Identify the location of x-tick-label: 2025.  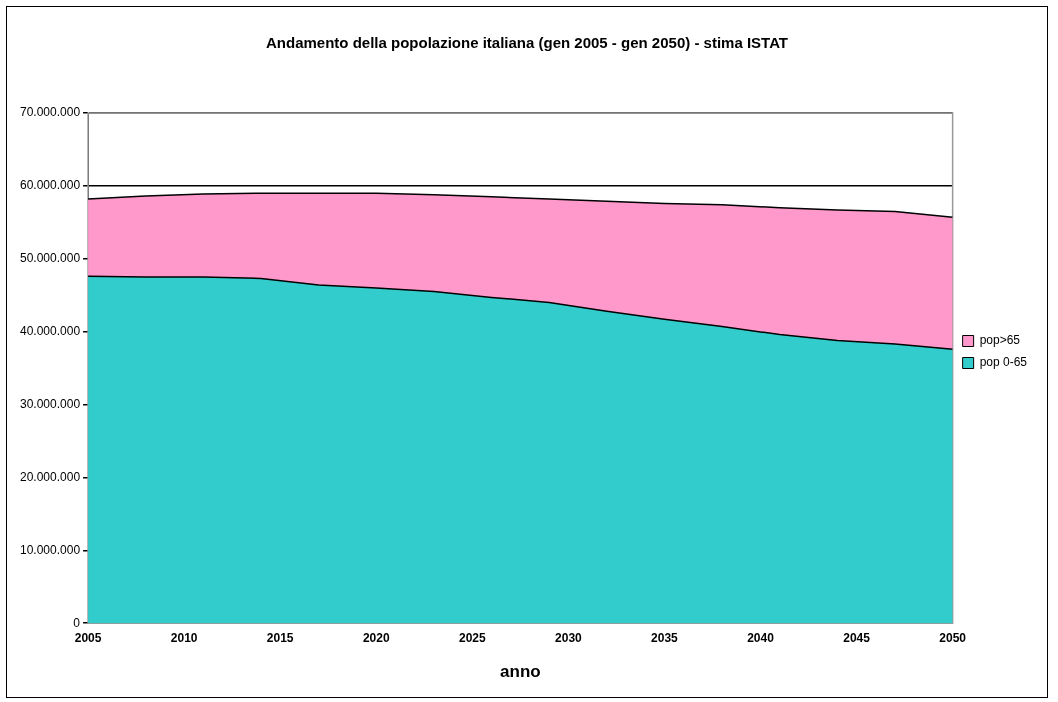
(472, 637).